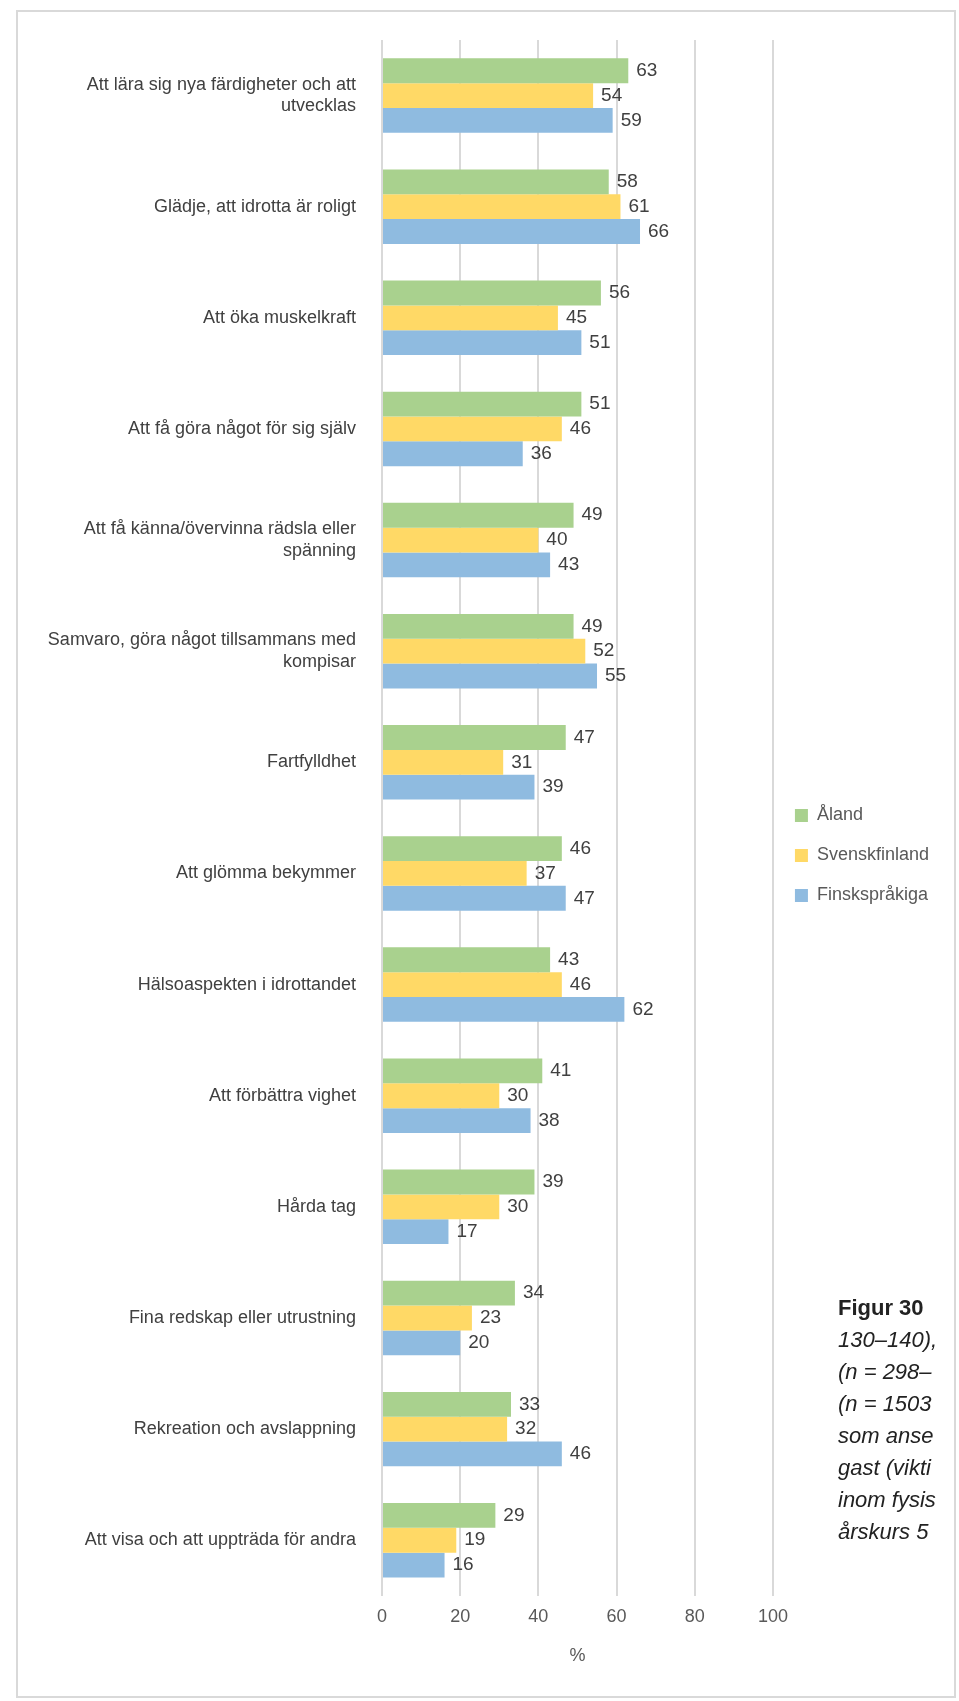  What do you see at coordinates (316, 1205) in the screenshot?
I see `y-tick-label: Hårda tag` at bounding box center [316, 1205].